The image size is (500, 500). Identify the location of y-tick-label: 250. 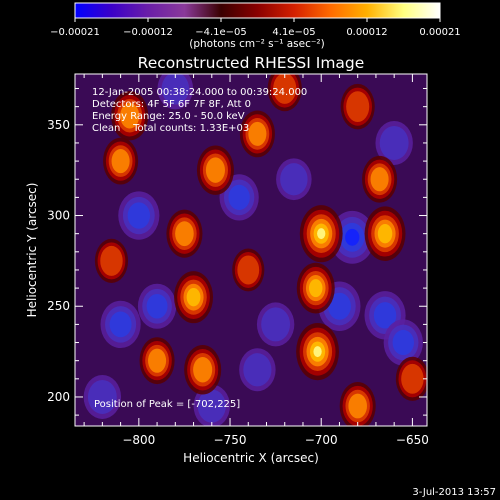
(58, 306).